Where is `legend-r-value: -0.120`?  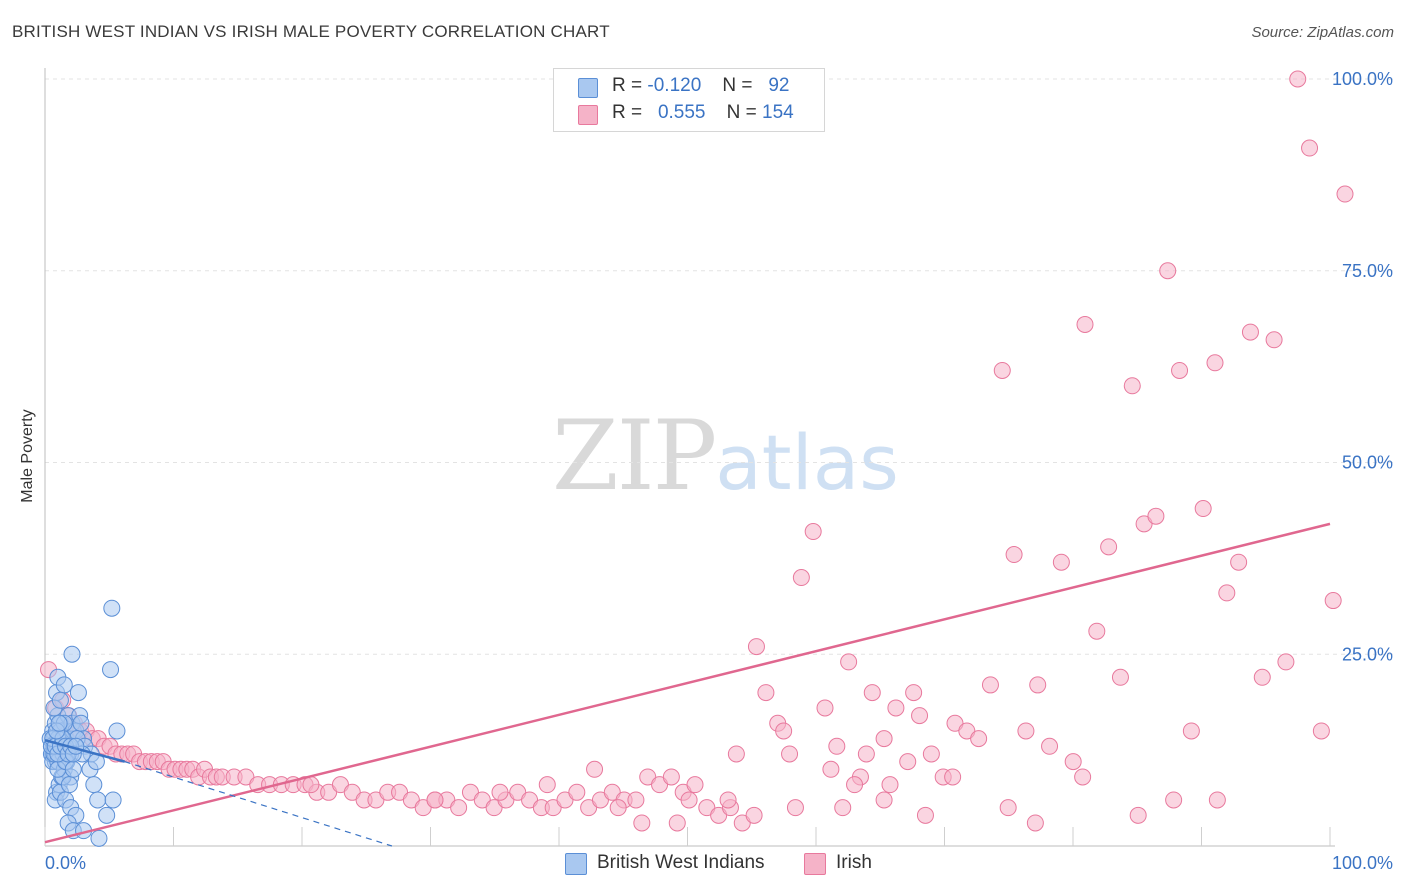 legend-r-value: -0.120 is located at coordinates (674, 85).